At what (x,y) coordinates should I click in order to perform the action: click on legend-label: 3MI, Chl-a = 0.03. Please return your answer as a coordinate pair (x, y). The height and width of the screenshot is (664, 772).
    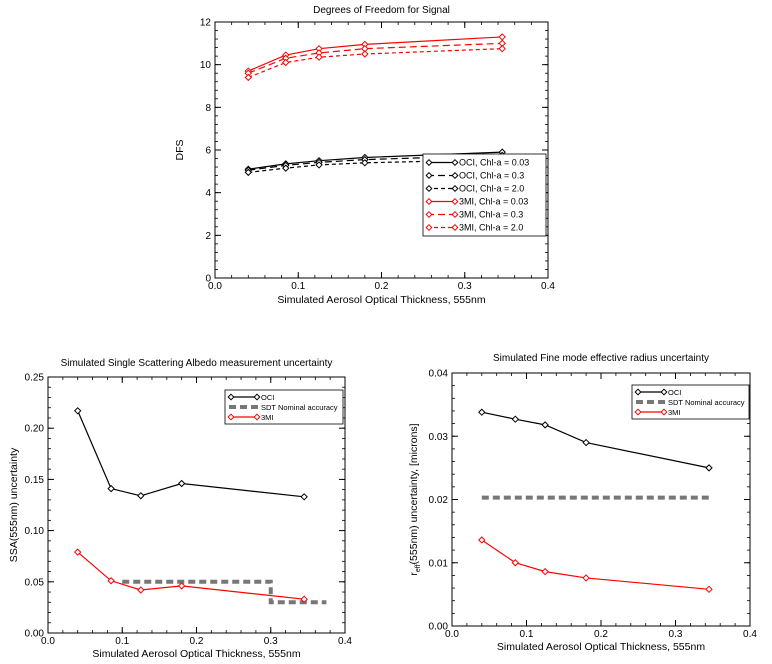
    Looking at the image, I should click on (493, 202).